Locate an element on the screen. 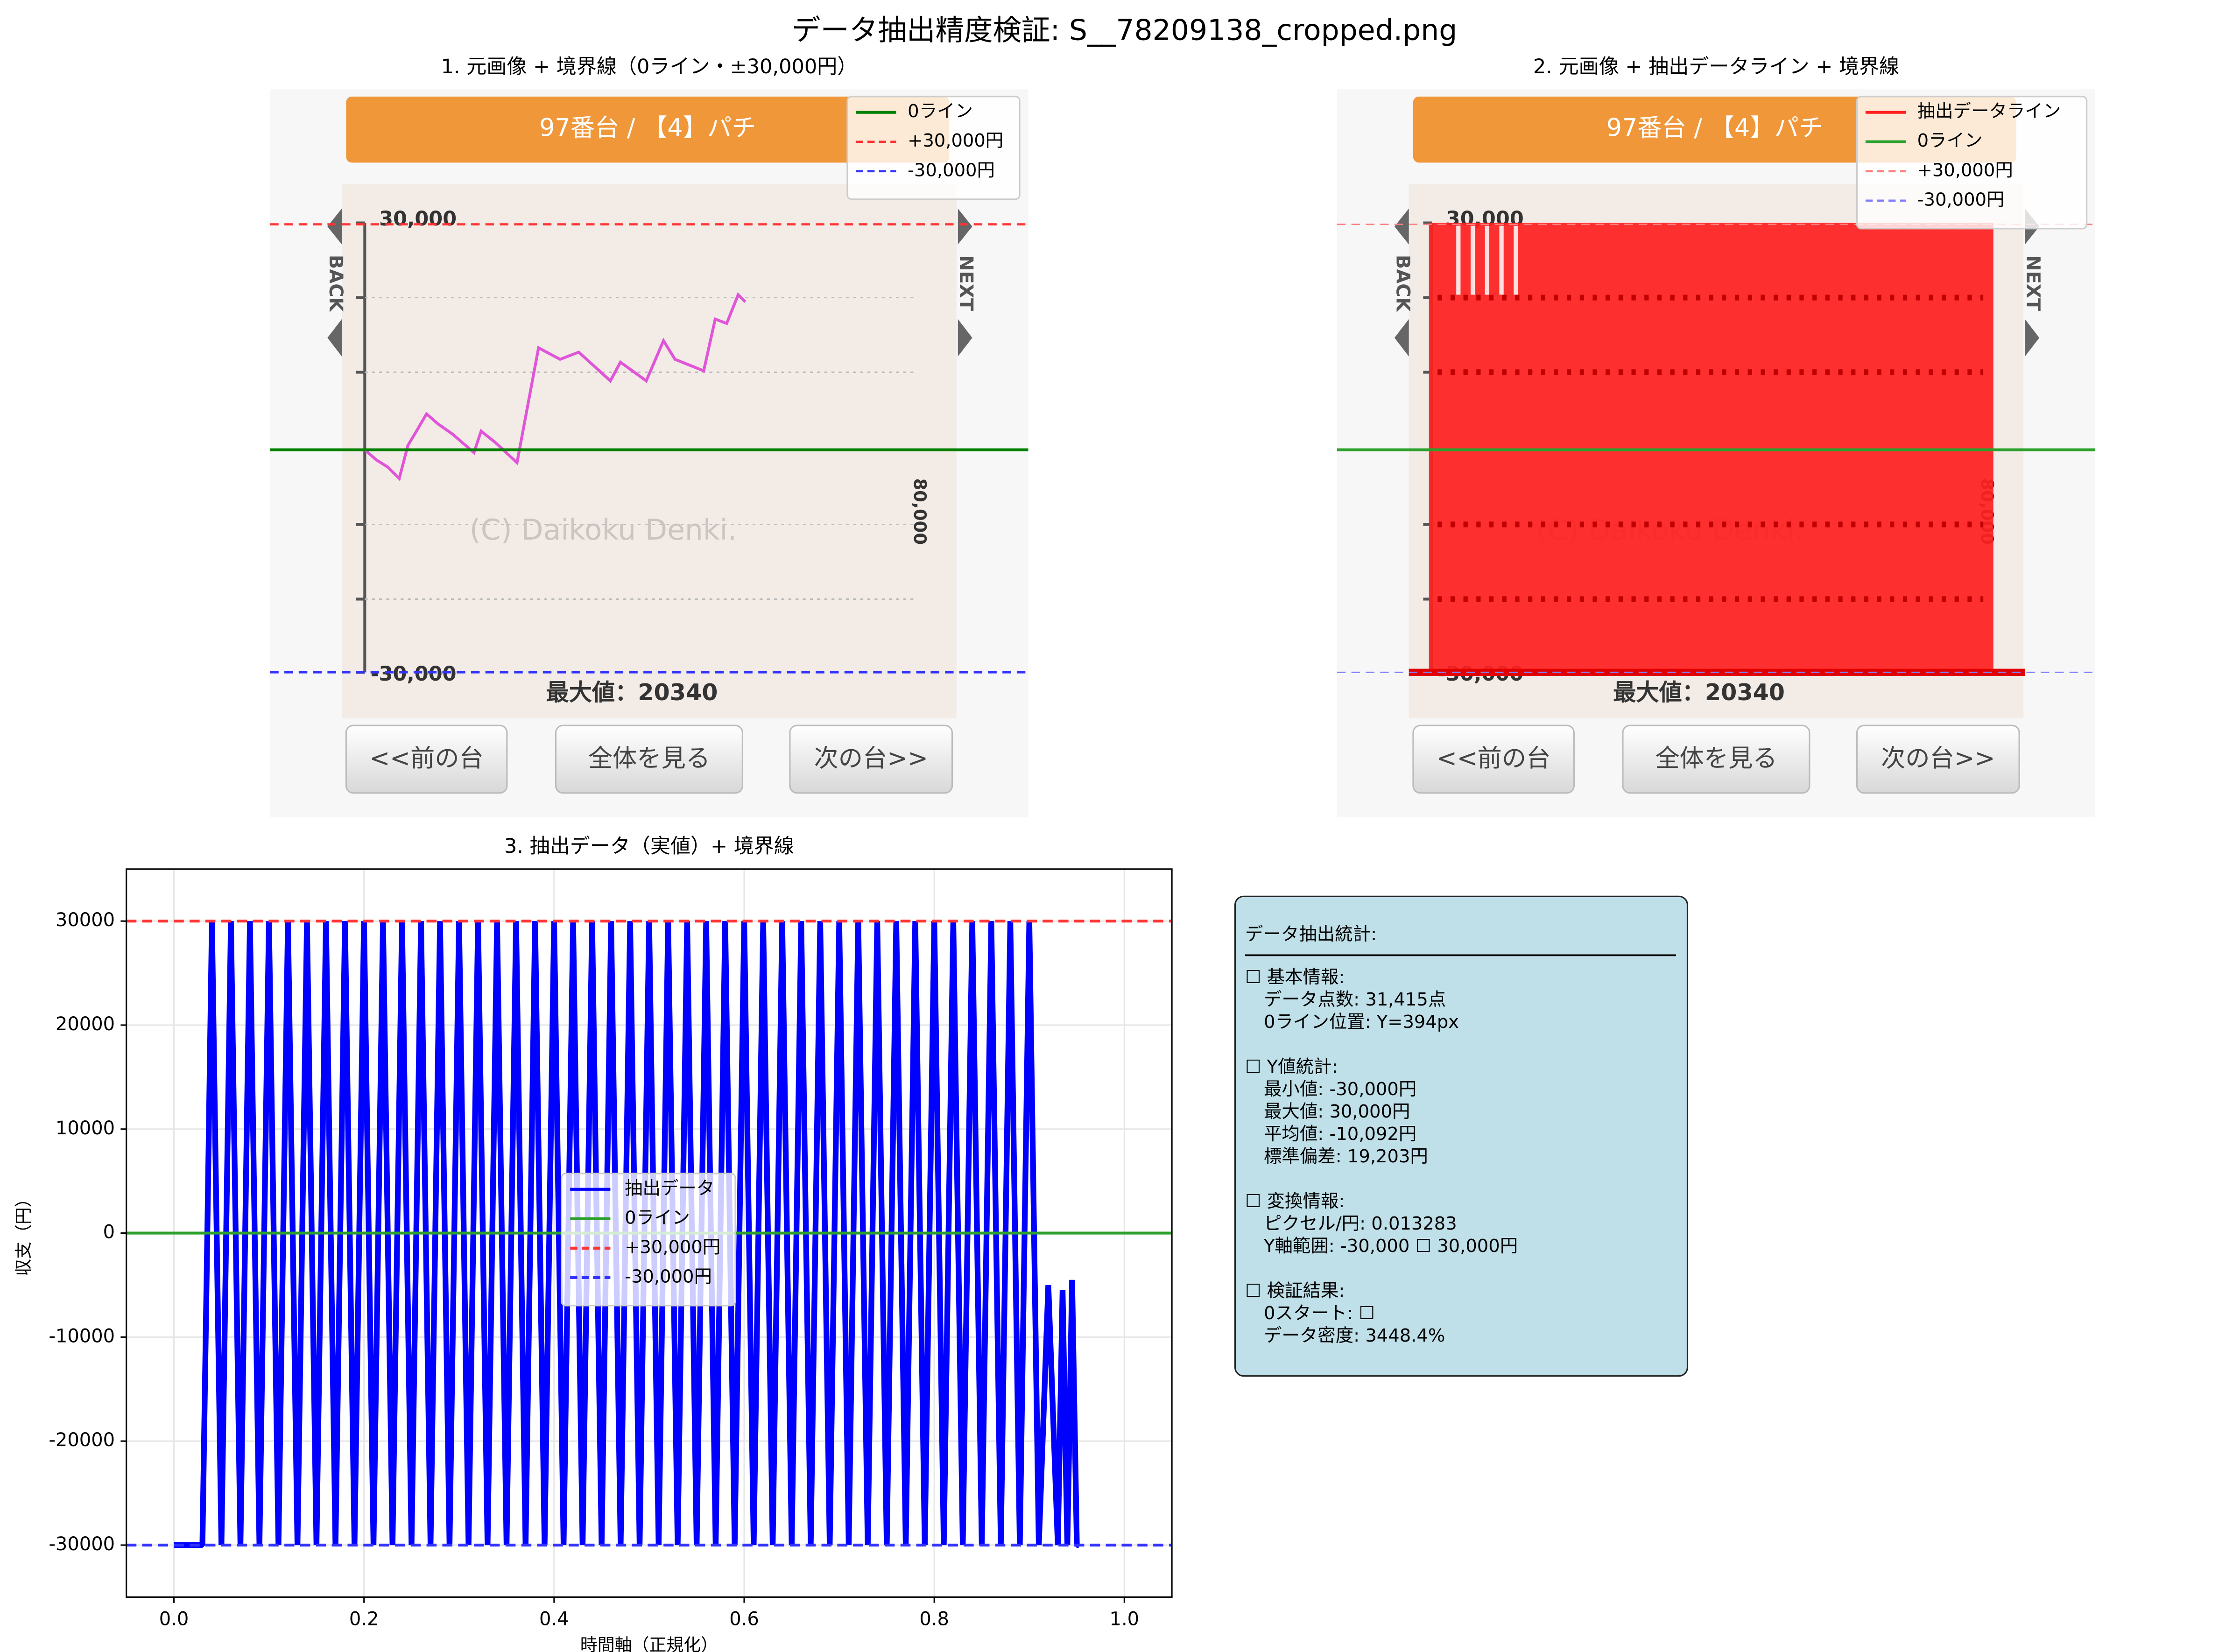 The width and height of the screenshot is (2226, 1652). x-tick-label: 0.2 is located at coordinates (364, 1619).